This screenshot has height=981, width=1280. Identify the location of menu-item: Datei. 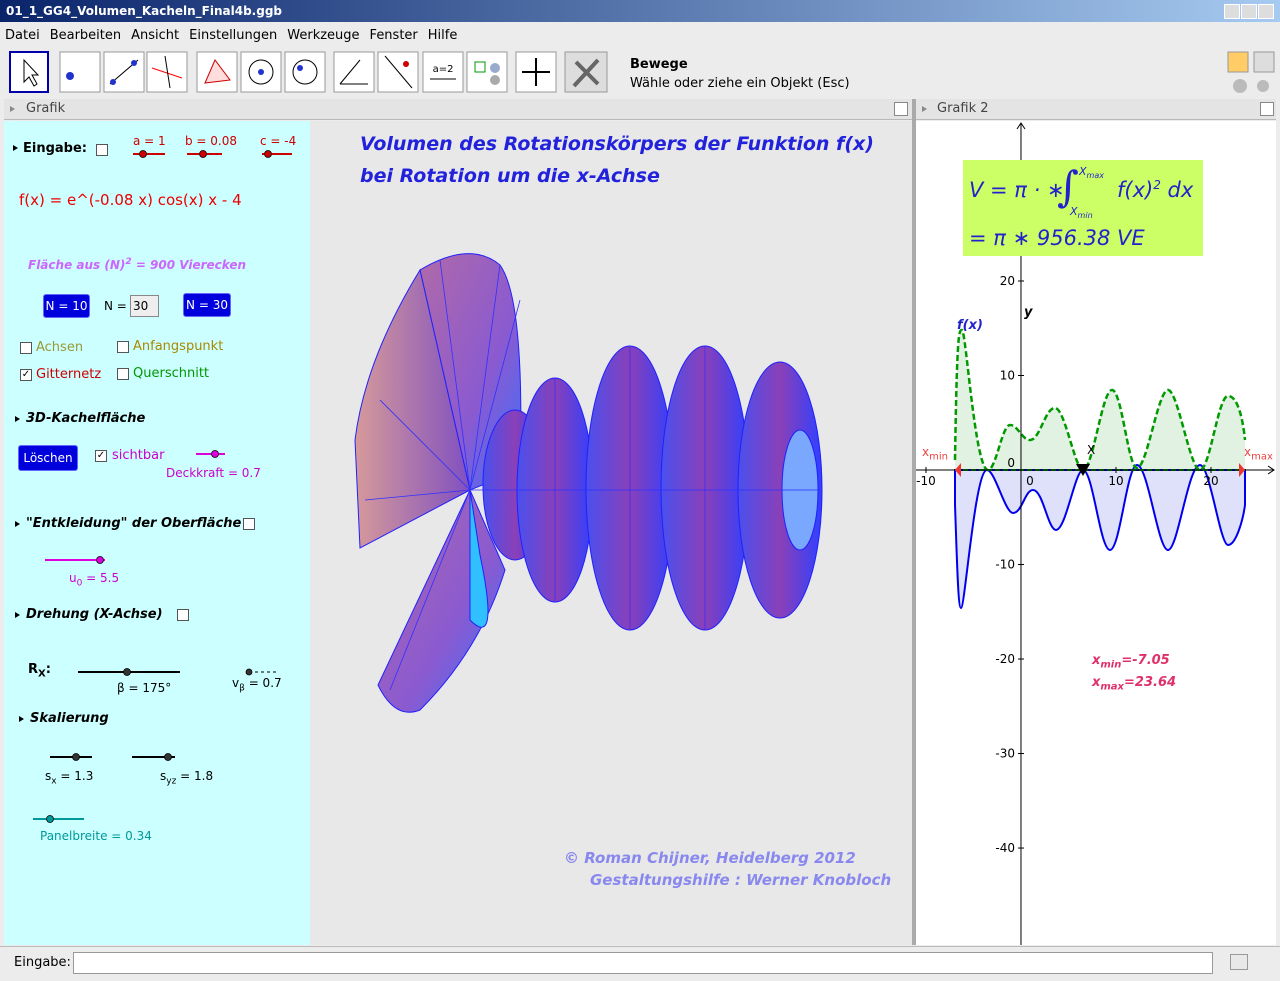
(22, 35).